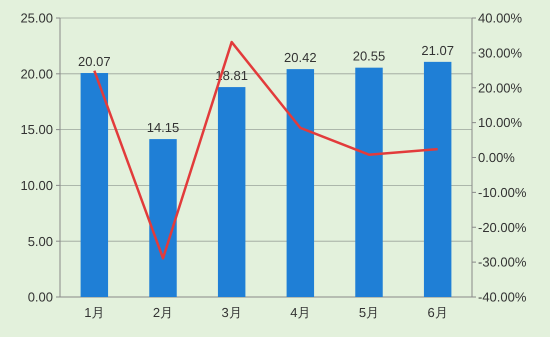 The image size is (550, 337). What do you see at coordinates (369, 312) in the screenshot?
I see `x-tick-label: 5月` at bounding box center [369, 312].